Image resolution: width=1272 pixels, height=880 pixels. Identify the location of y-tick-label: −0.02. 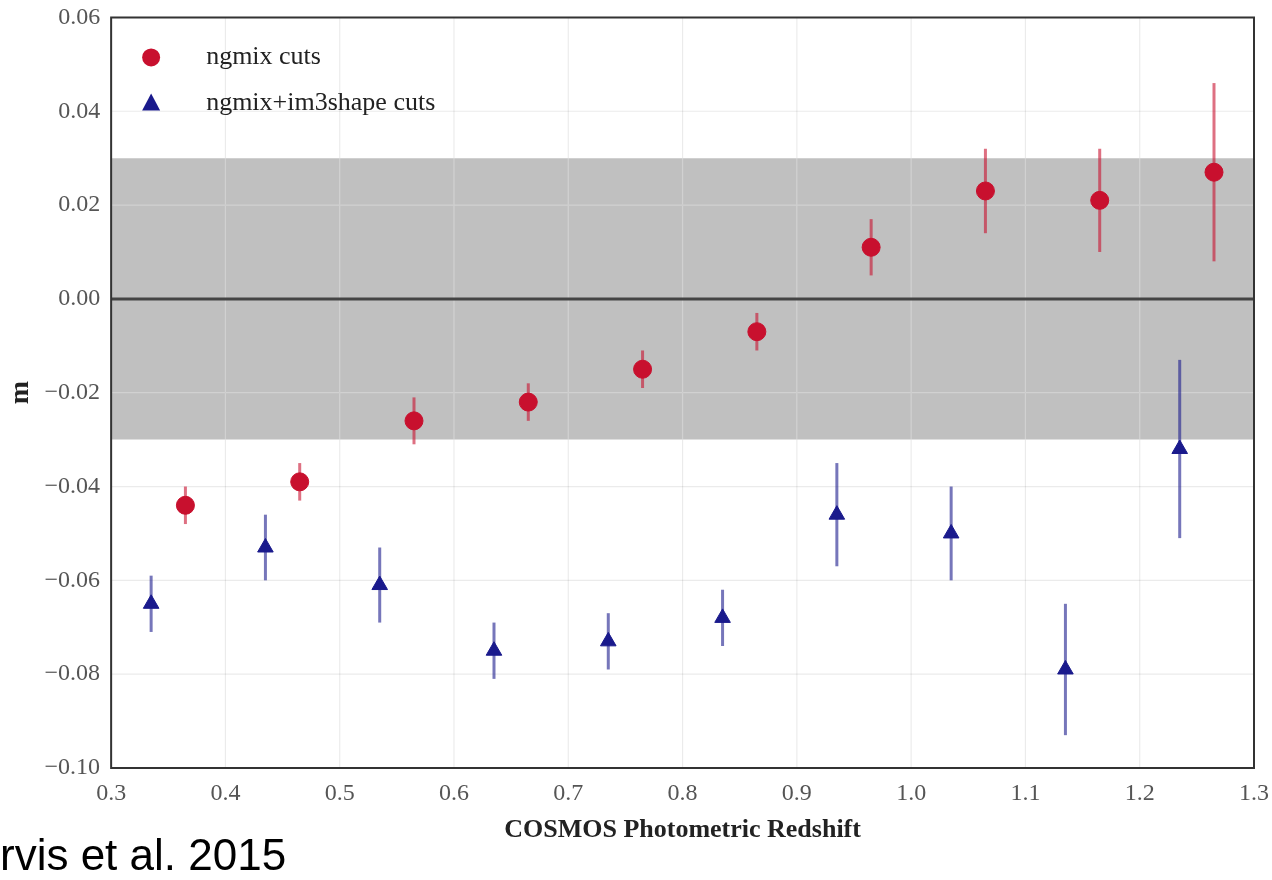
(72, 391).